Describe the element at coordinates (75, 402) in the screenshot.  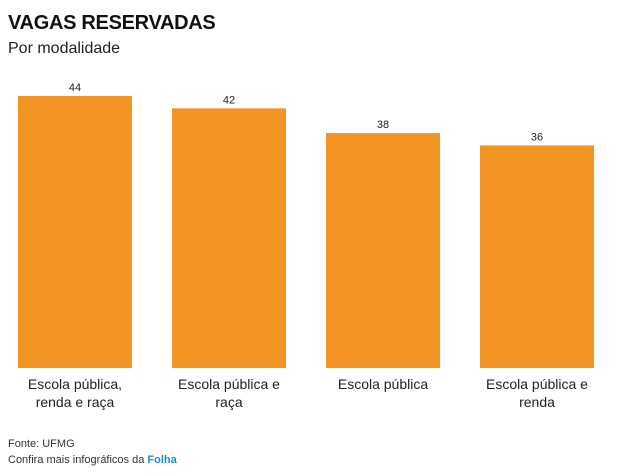
I see `category-label: renda e raça` at that location.